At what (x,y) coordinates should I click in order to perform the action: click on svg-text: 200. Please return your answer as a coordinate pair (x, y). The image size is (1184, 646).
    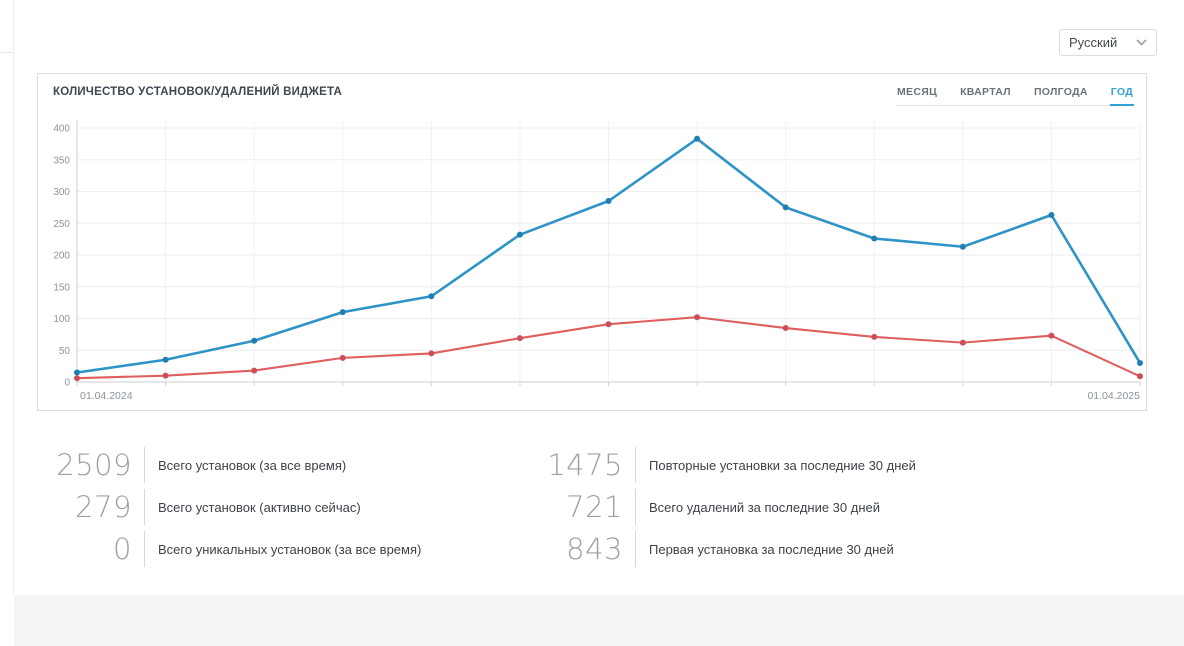
    Looking at the image, I should click on (61, 256).